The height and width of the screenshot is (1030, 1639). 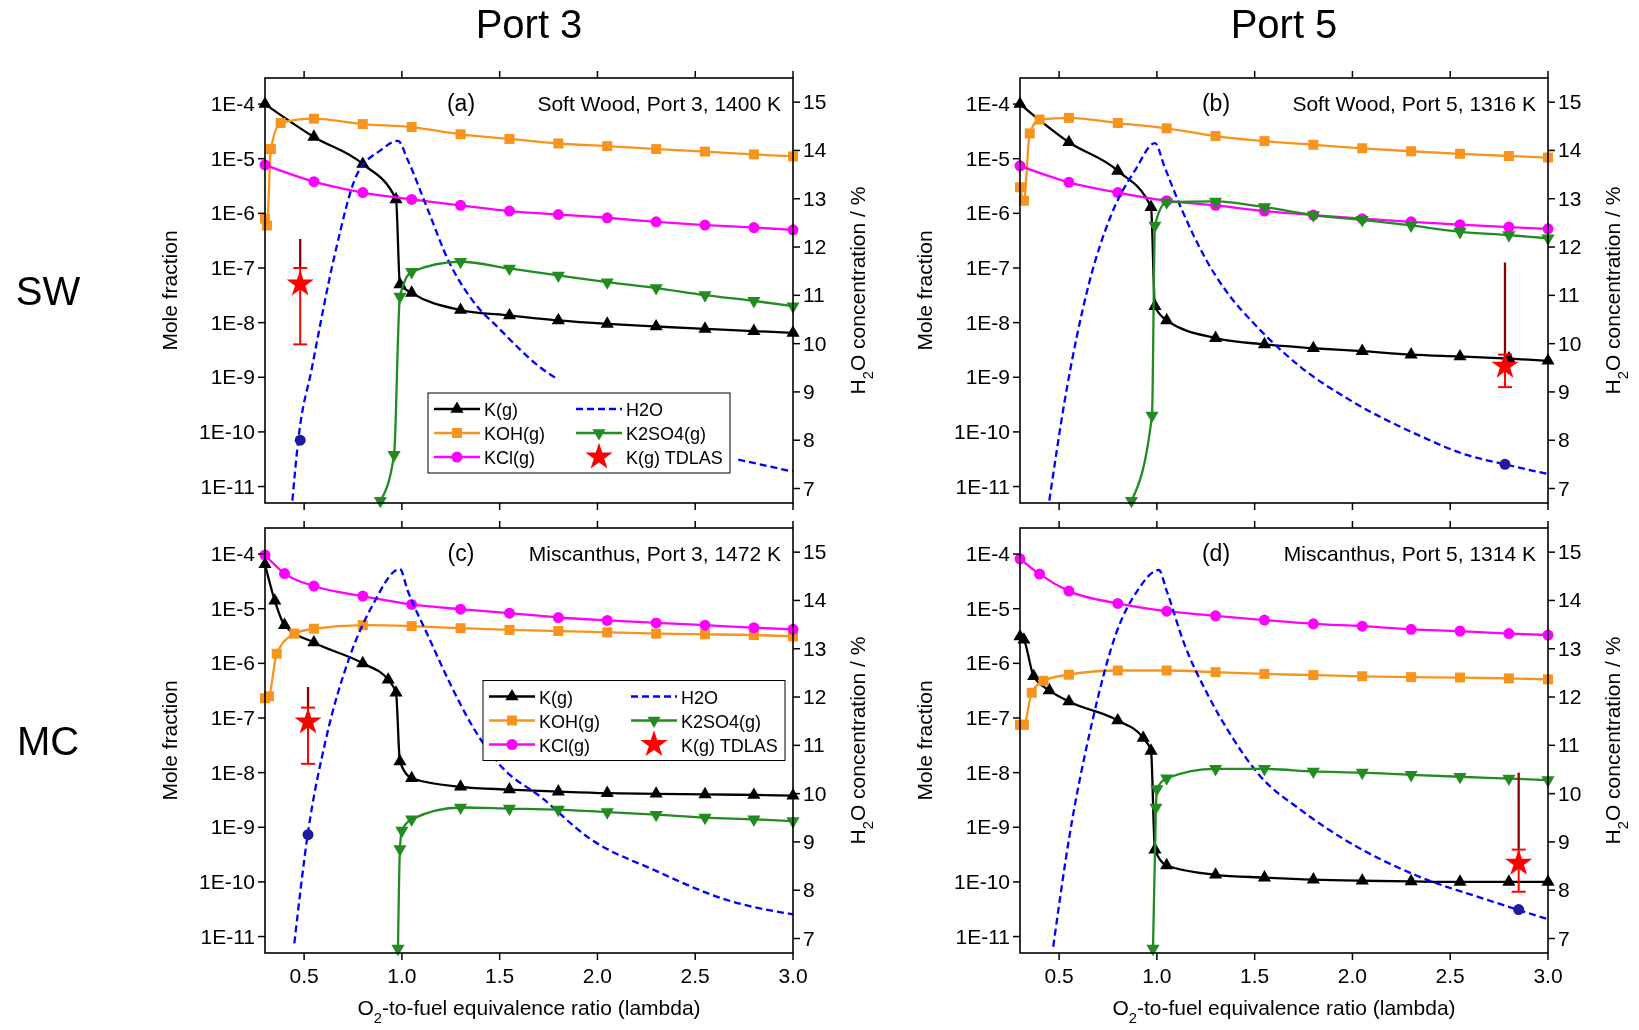 What do you see at coordinates (597, 975) in the screenshot?
I see `x-tick-label: 2.0` at bounding box center [597, 975].